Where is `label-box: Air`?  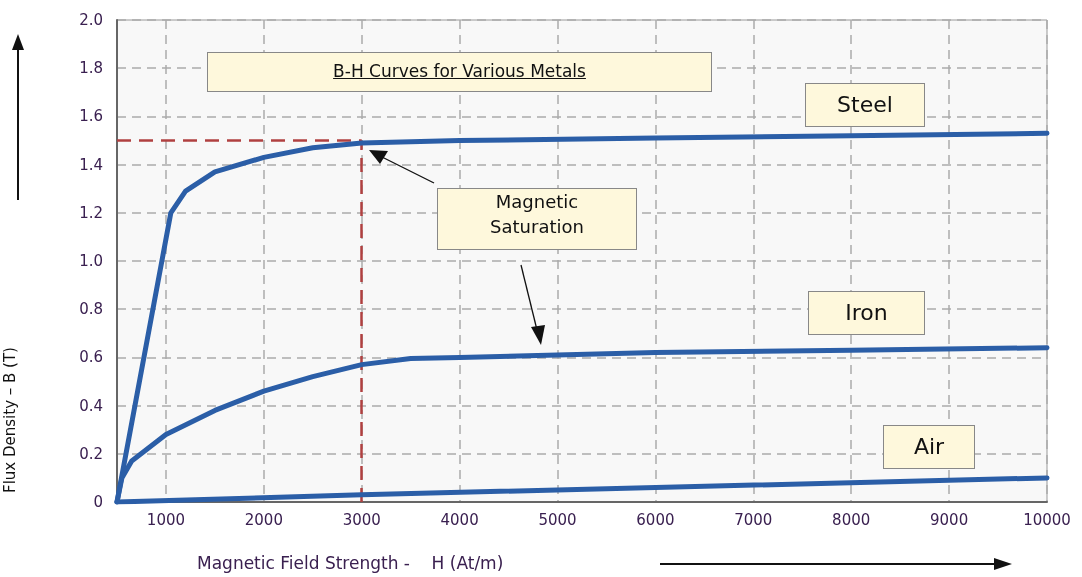 label-box: Air is located at coordinates (929, 446).